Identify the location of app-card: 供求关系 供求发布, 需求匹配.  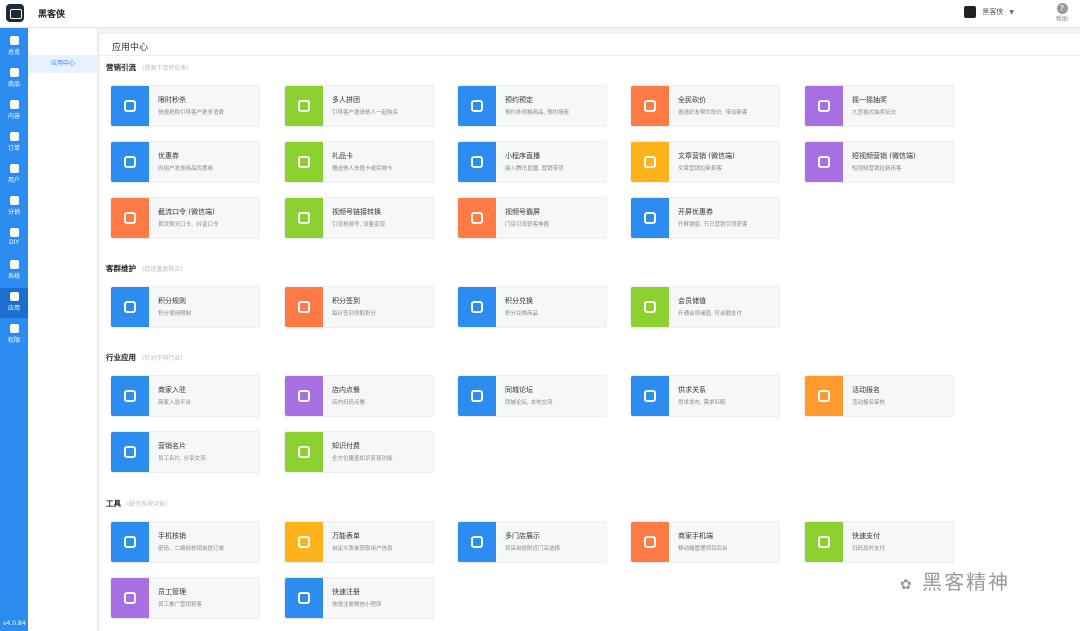
(705, 396).